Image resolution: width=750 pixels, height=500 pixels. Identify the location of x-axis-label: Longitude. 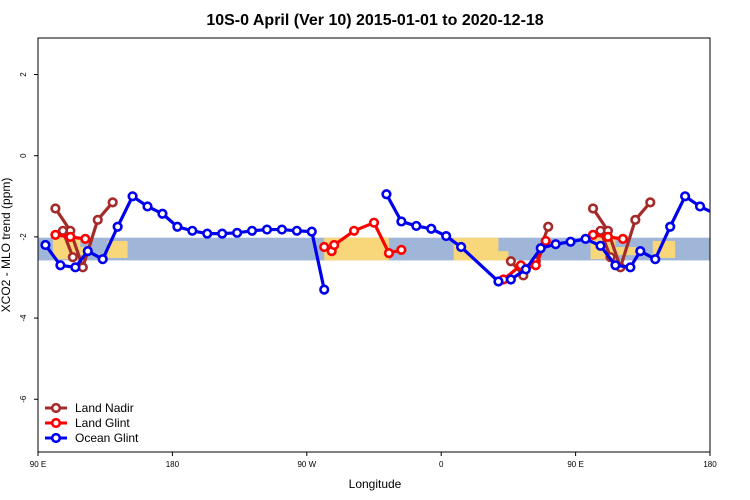
(375, 484).